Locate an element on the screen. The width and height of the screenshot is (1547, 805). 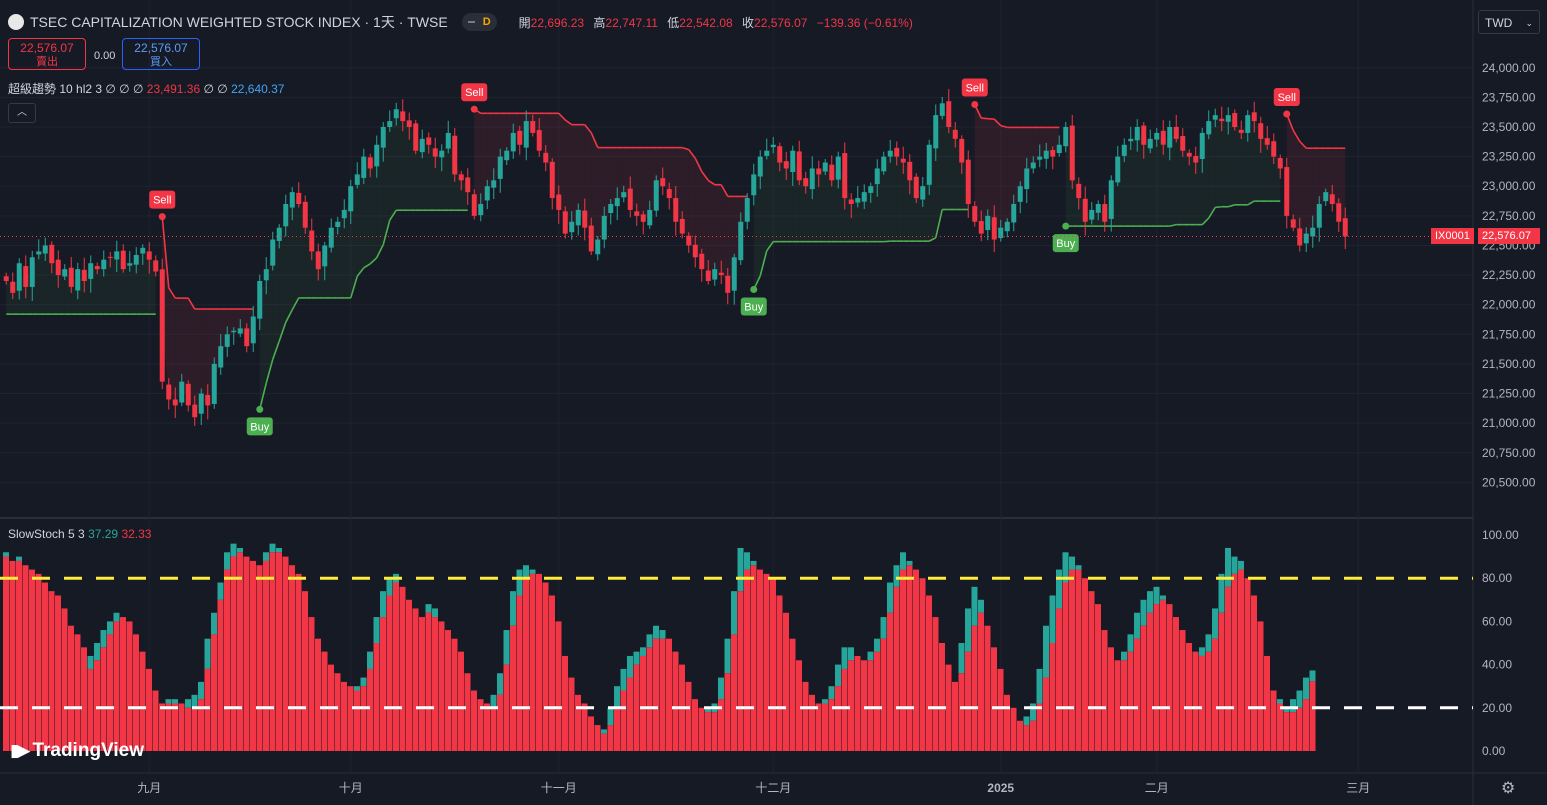
buy-button: 22,576.07 買入 is located at coordinates (161, 54).